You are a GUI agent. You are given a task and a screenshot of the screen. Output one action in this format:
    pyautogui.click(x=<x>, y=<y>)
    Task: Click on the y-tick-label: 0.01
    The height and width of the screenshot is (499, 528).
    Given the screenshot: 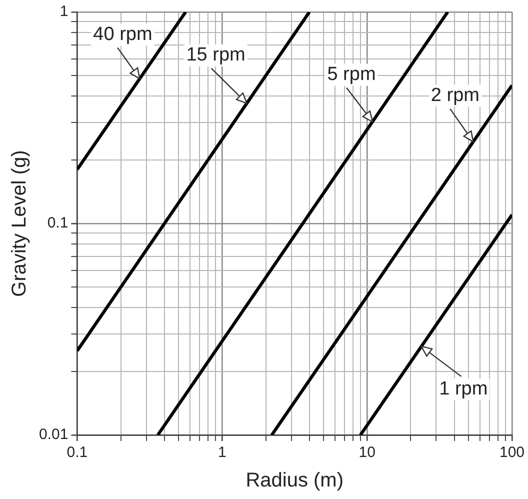 What is the action you would take?
    pyautogui.click(x=53, y=435)
    